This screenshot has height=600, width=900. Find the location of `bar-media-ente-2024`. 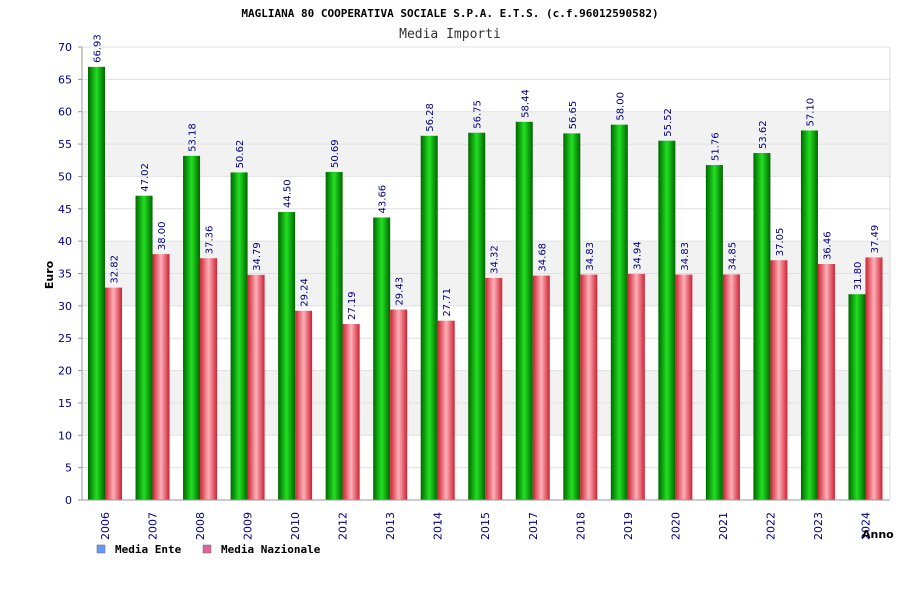

bar-media-ente-2024 is located at coordinates (857, 397).